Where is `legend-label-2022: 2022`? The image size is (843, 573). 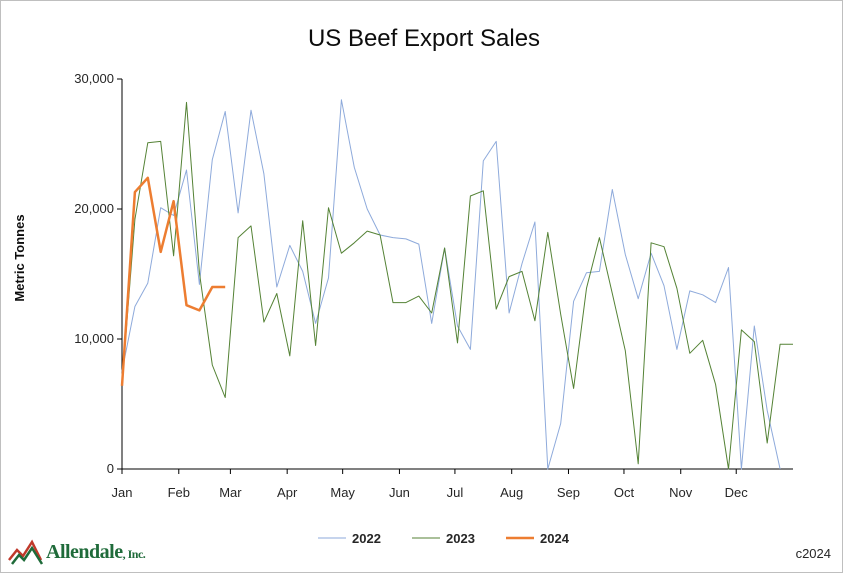 legend-label-2022: 2022 is located at coordinates (366, 538).